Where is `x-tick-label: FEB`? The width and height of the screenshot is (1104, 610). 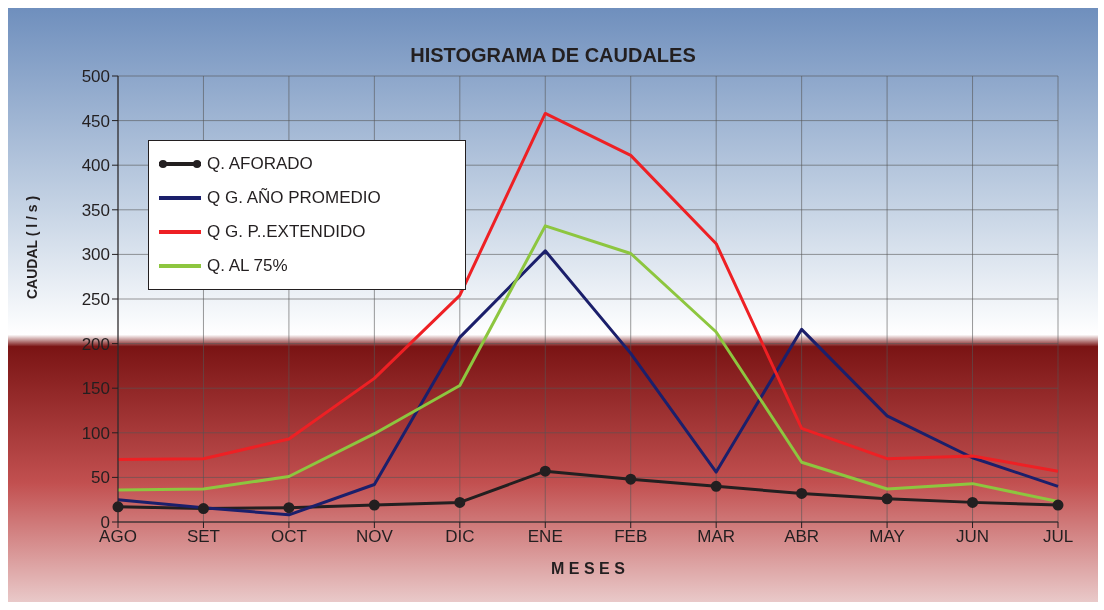 x-tick-label: FEB is located at coordinates (631, 537).